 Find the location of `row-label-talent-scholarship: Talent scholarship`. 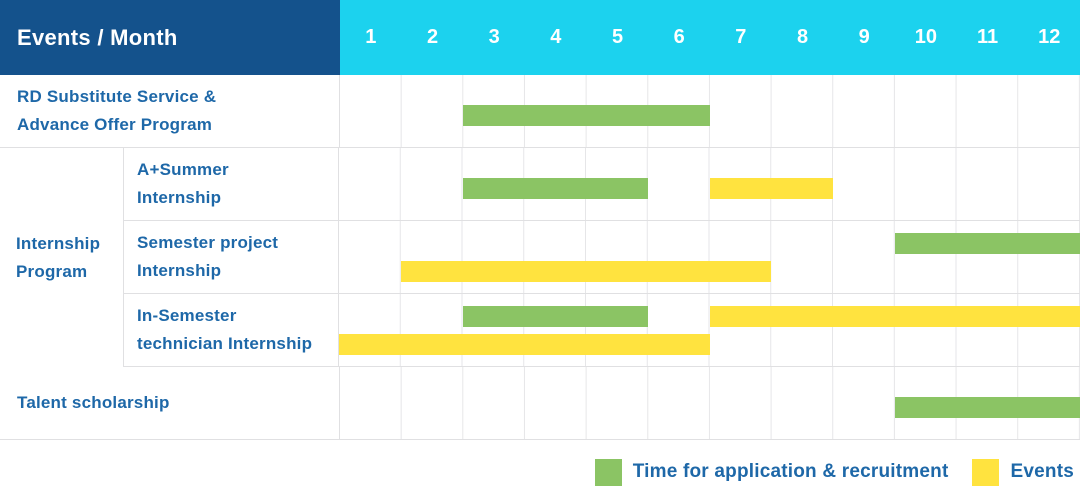

row-label-talent-scholarship: Talent scholarship is located at coordinates (170, 403).